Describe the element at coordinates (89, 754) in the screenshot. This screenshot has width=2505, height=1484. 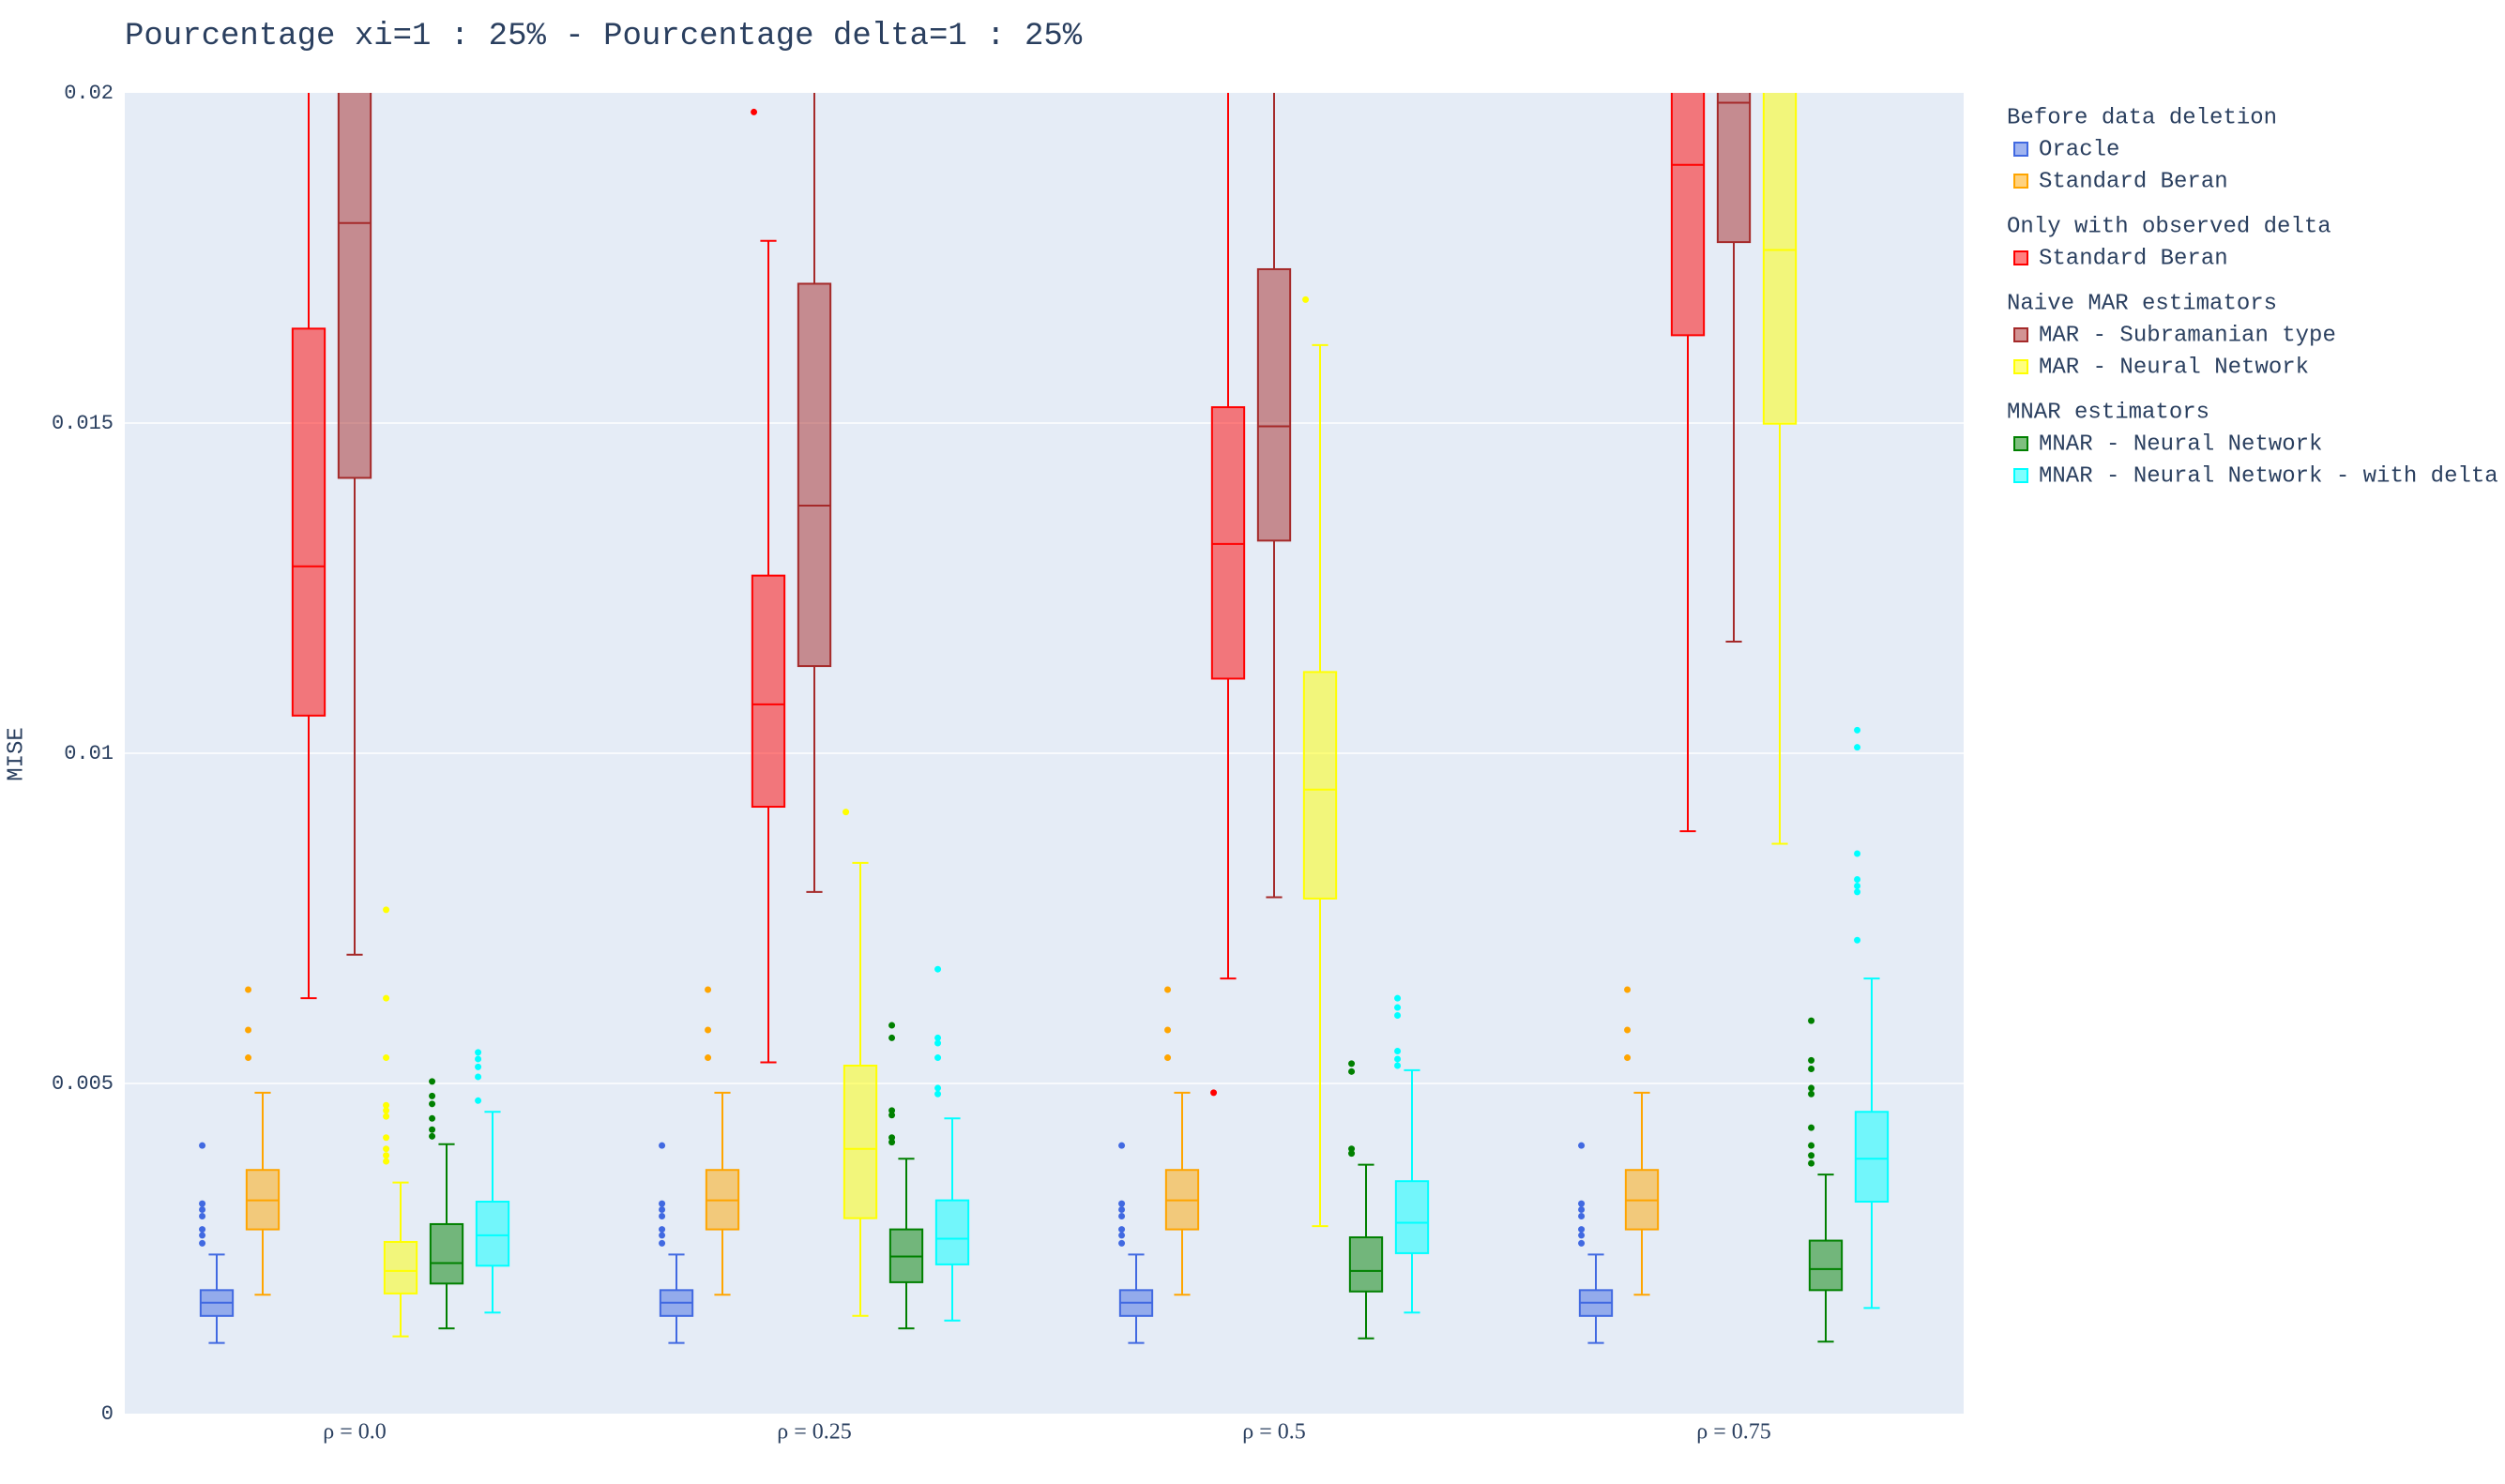
I see `y-tick-label: 0.01` at that location.